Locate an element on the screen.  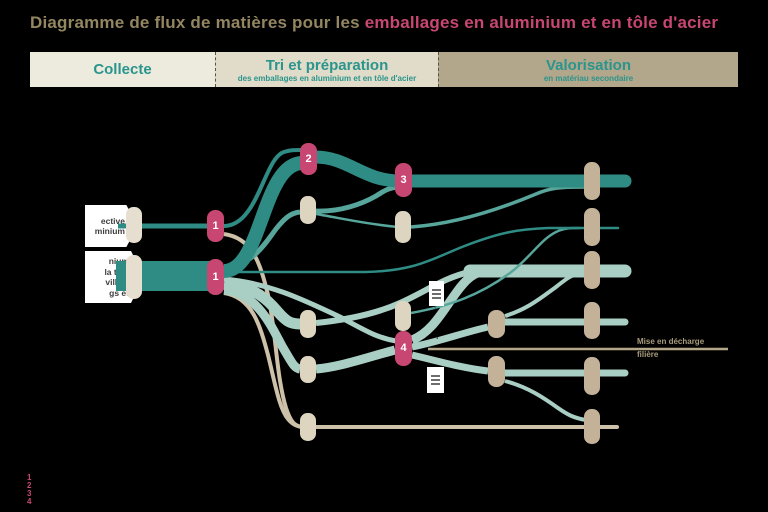
flow-loss-from-node1b is located at coordinates (263, 360).